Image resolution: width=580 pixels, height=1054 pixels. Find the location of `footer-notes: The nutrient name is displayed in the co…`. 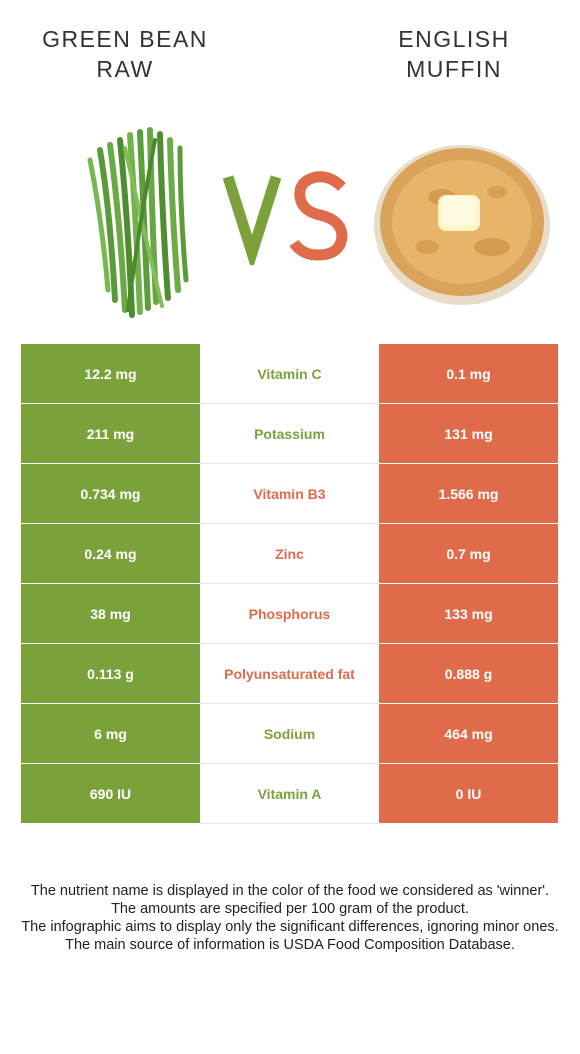

footer-notes: The nutrient name is displayed in the co… is located at coordinates (290, 918).